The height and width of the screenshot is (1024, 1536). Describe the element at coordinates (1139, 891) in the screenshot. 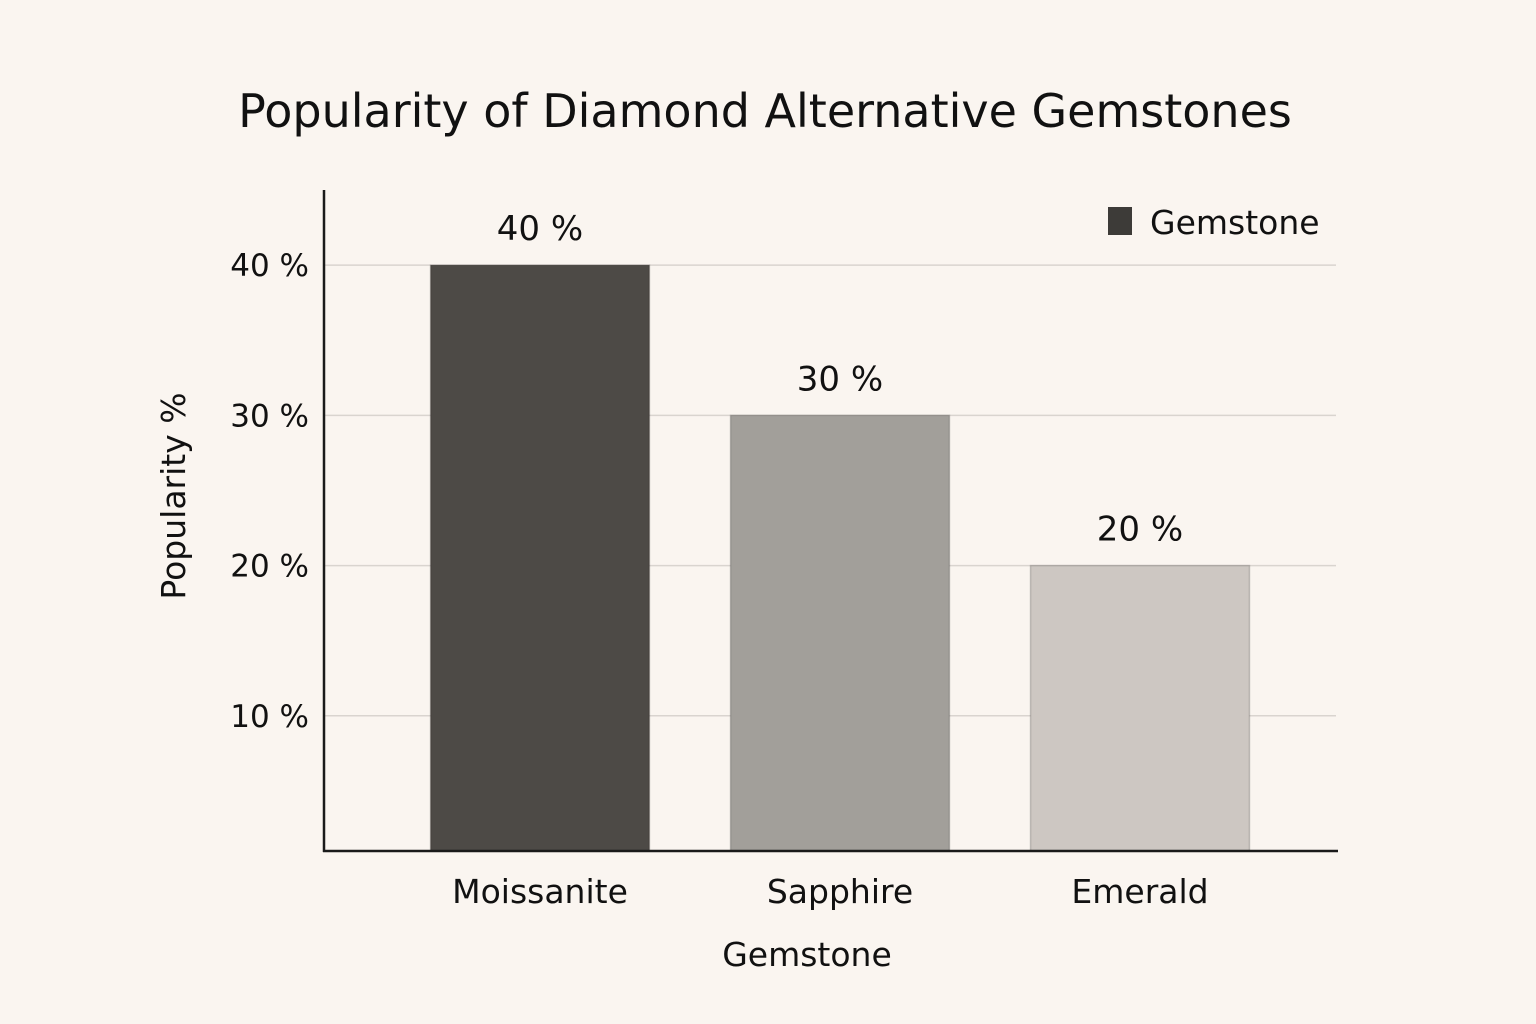

I see `x-tick-label-emerald: Emerald` at that location.